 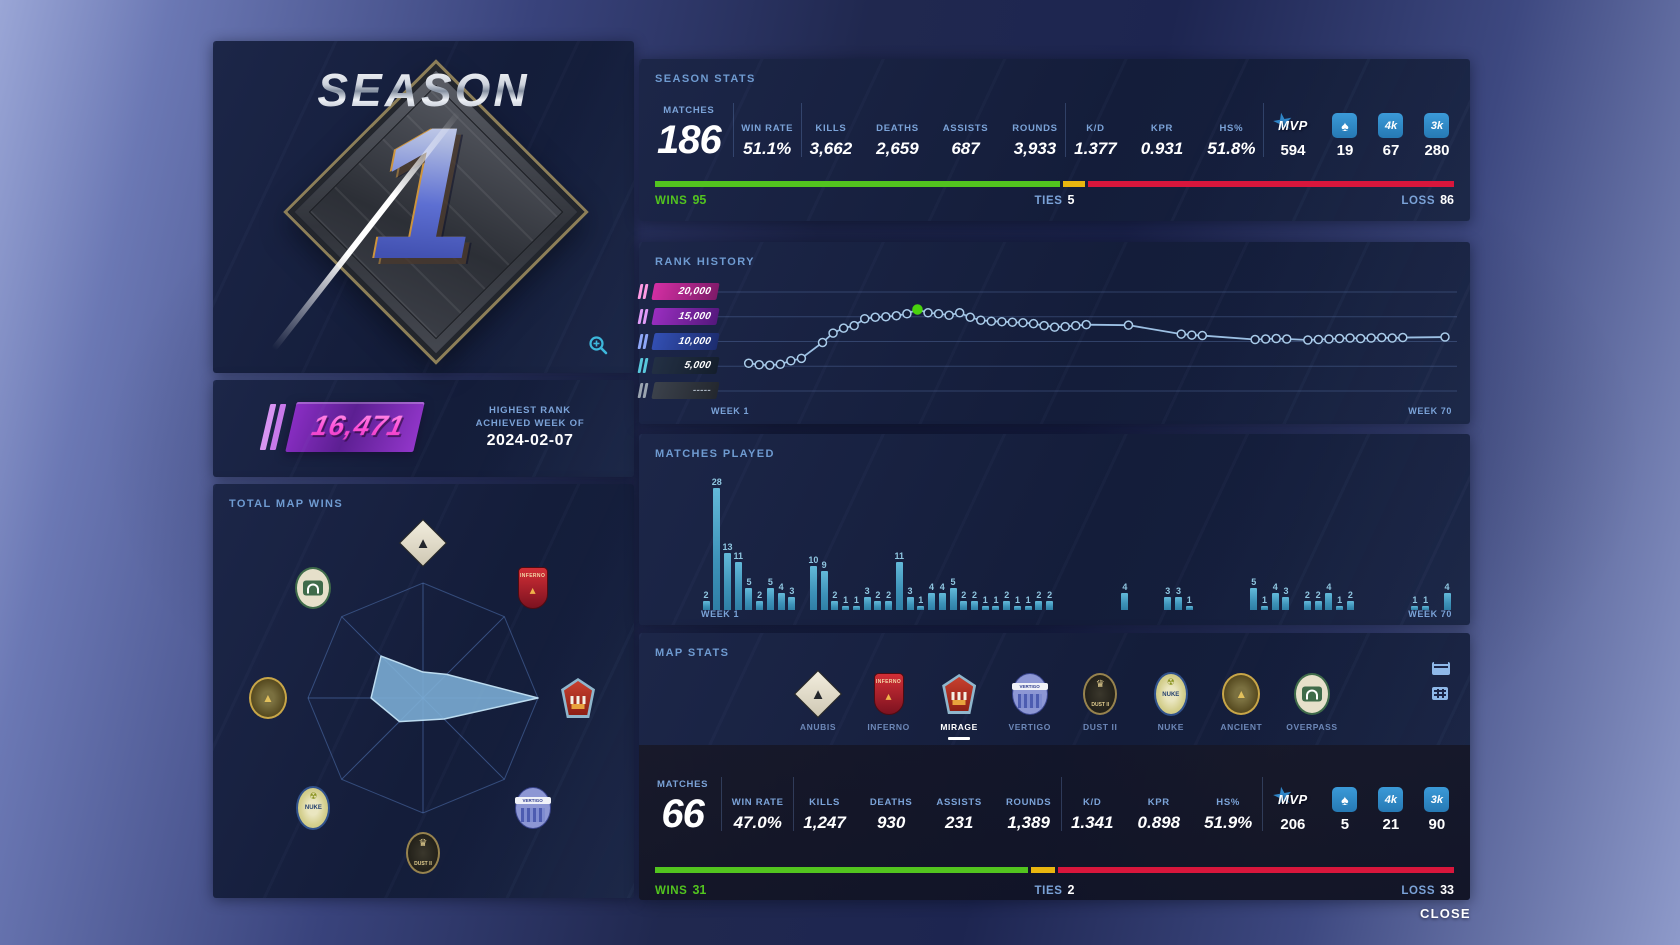 What do you see at coordinates (1264, 200) in the screenshot?
I see `season-loss: LOSS 86` at bounding box center [1264, 200].